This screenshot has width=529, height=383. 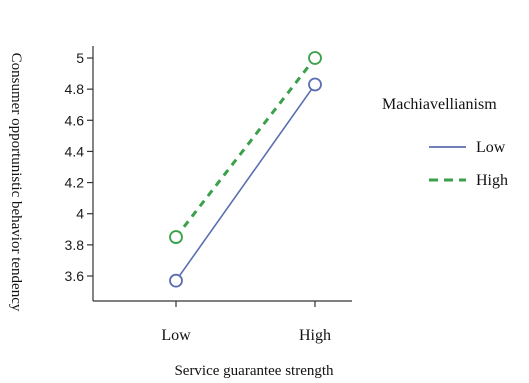 I want to click on data-point-high-low, so click(x=176, y=237).